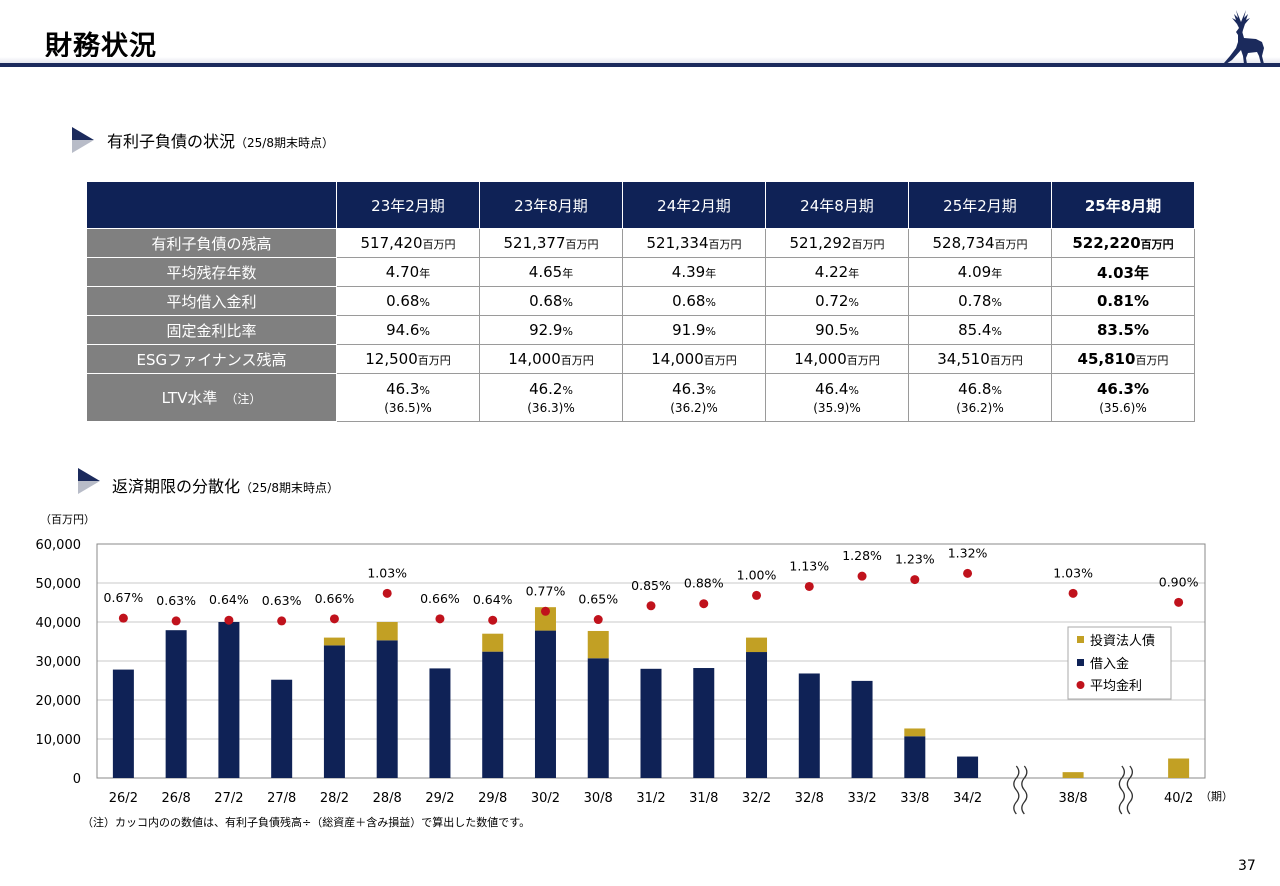 This screenshot has width=1280, height=886. Describe the element at coordinates (402, 272) in the screenshot. I see `cell-value: 4.70` at that location.